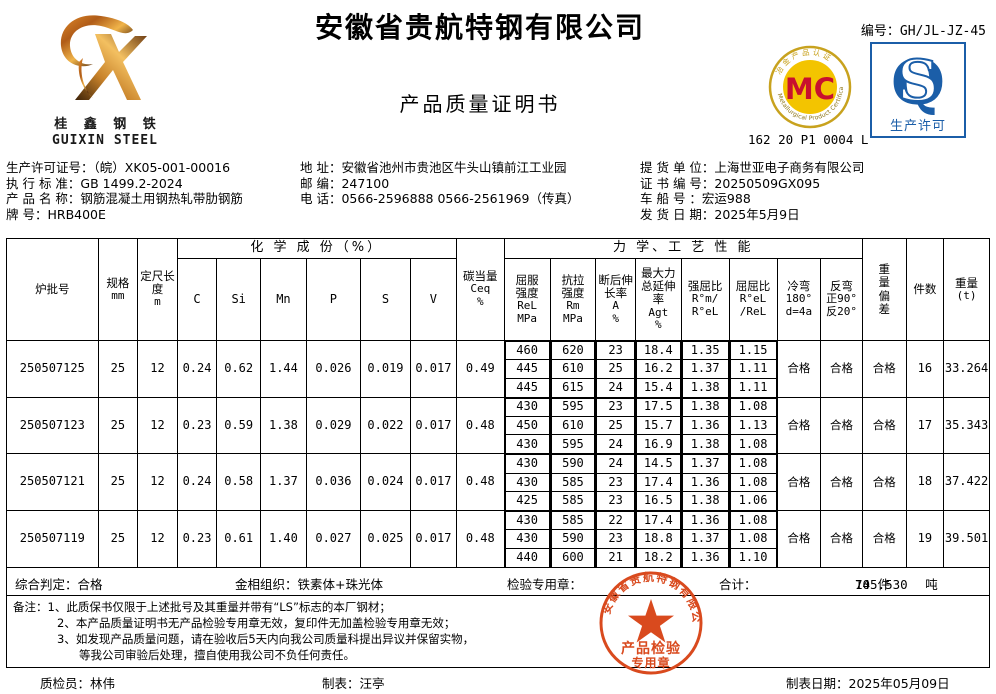  What do you see at coordinates (868, 683) in the screenshot?
I see `prepare-date: 制表日期：2025年05月09日` at bounding box center [868, 683].